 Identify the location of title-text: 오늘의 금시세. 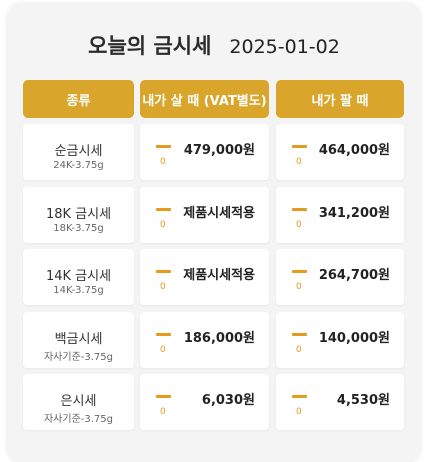
(150, 46).